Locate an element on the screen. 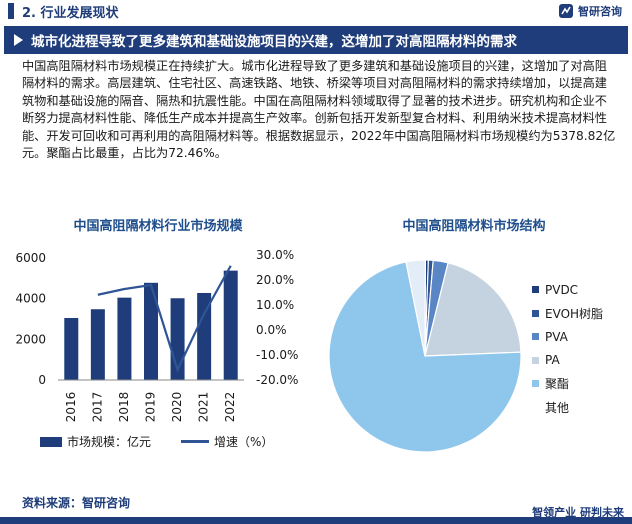 The width and height of the screenshot is (632, 524). legend-line-swatch is located at coordinates (195, 441).